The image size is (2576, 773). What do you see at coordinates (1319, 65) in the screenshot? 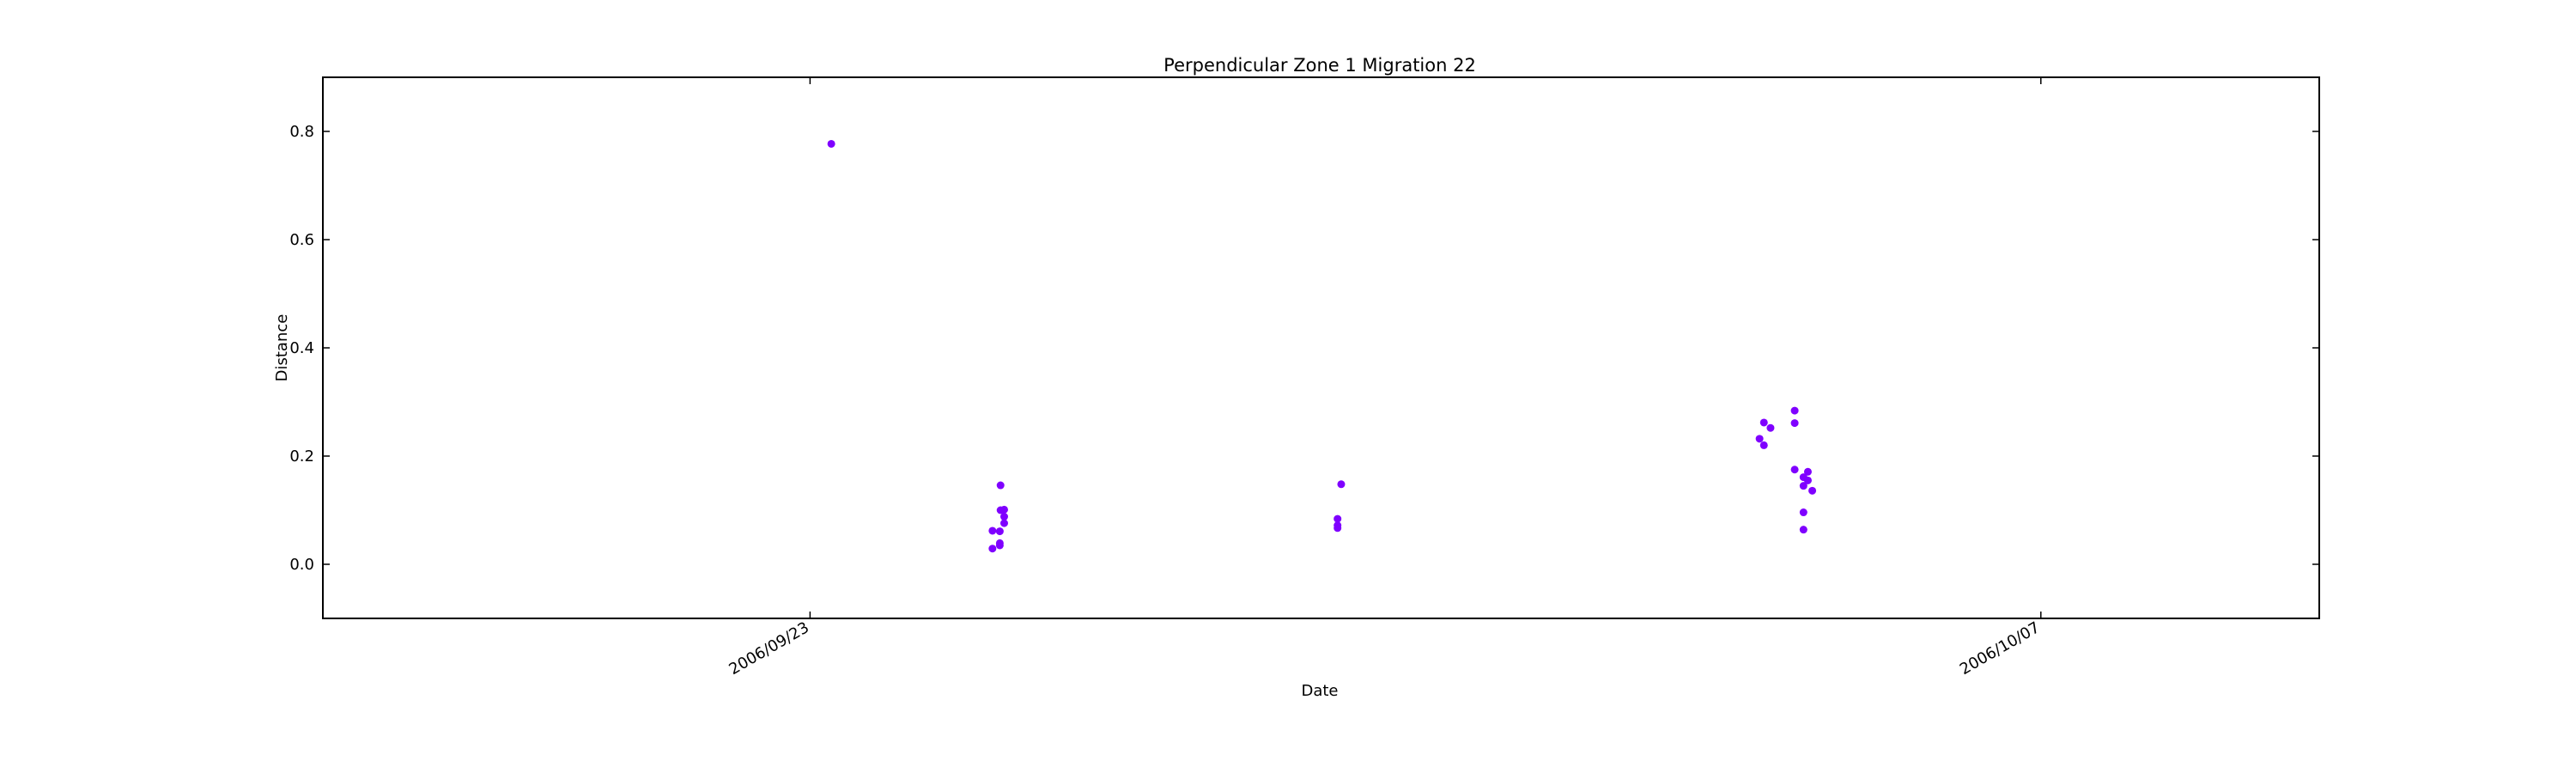
I see `chart-title: Perpendicular Zone 1 Migration 22` at bounding box center [1319, 65].